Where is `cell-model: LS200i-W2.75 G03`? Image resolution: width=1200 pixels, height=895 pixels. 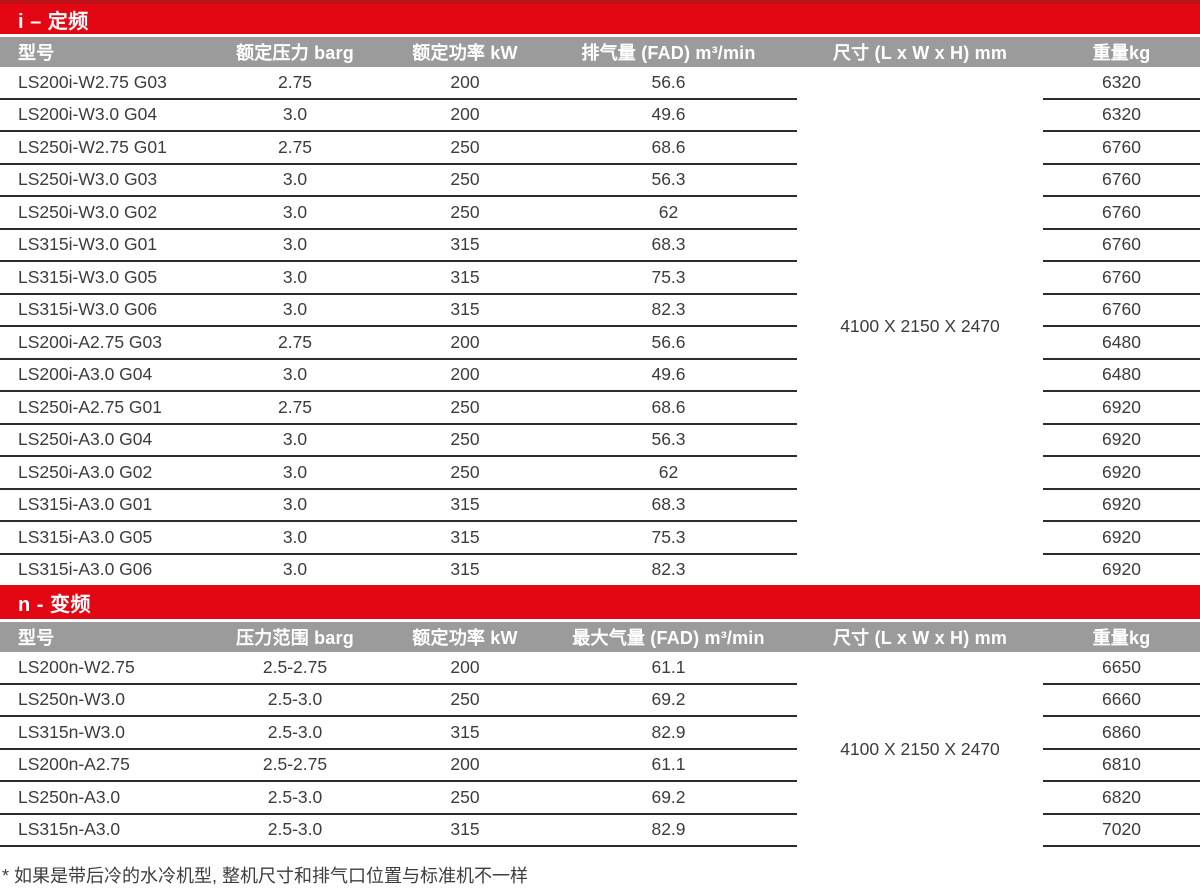
cell-model: LS200i-W2.75 G03 is located at coordinates (100, 83).